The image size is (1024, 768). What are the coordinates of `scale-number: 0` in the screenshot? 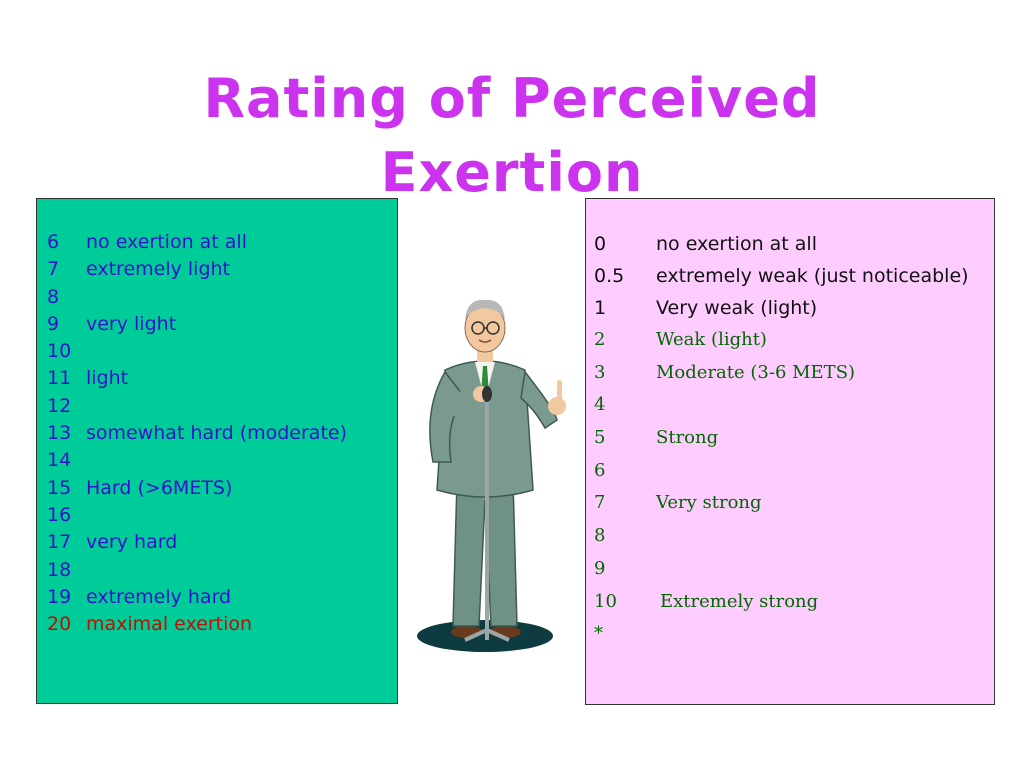 It's located at (600, 244).